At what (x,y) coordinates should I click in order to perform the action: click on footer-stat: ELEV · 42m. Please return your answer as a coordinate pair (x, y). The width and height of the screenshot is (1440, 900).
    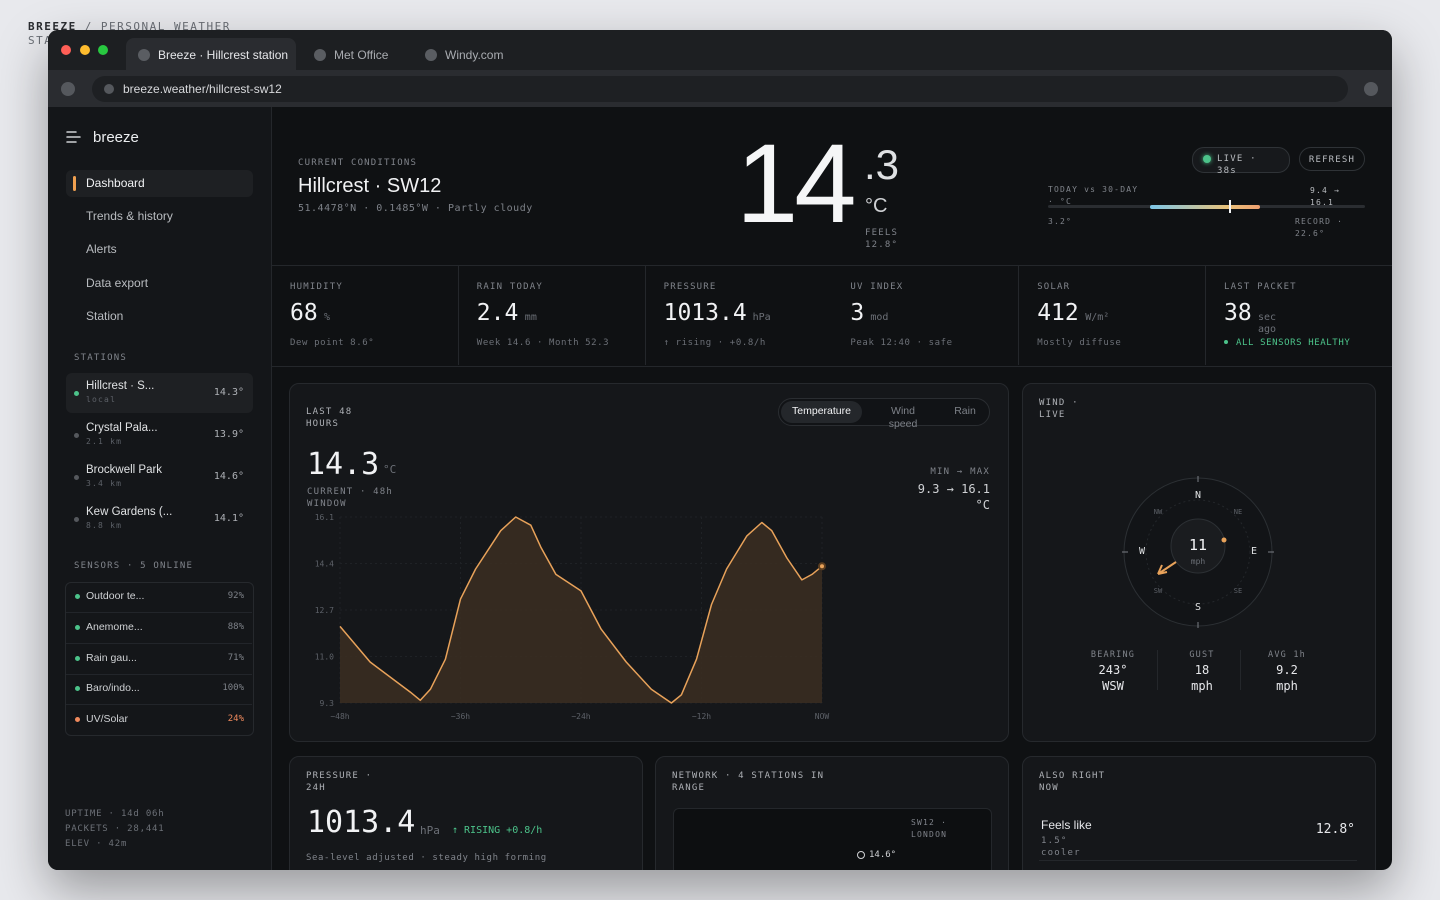
    Looking at the image, I should click on (96, 844).